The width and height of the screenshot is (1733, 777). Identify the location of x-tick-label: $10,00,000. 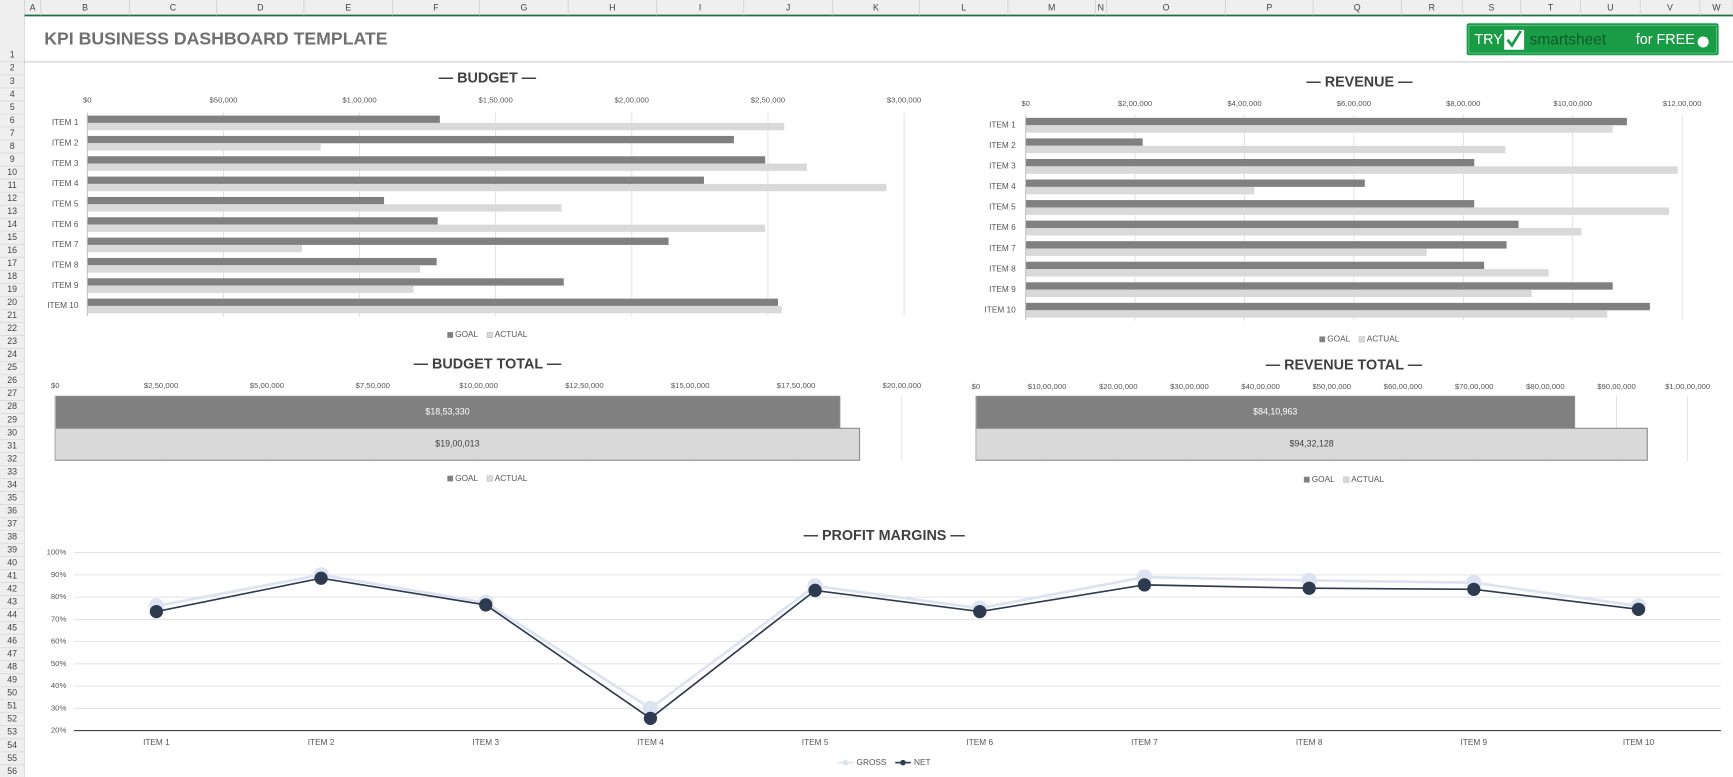
(1047, 386).